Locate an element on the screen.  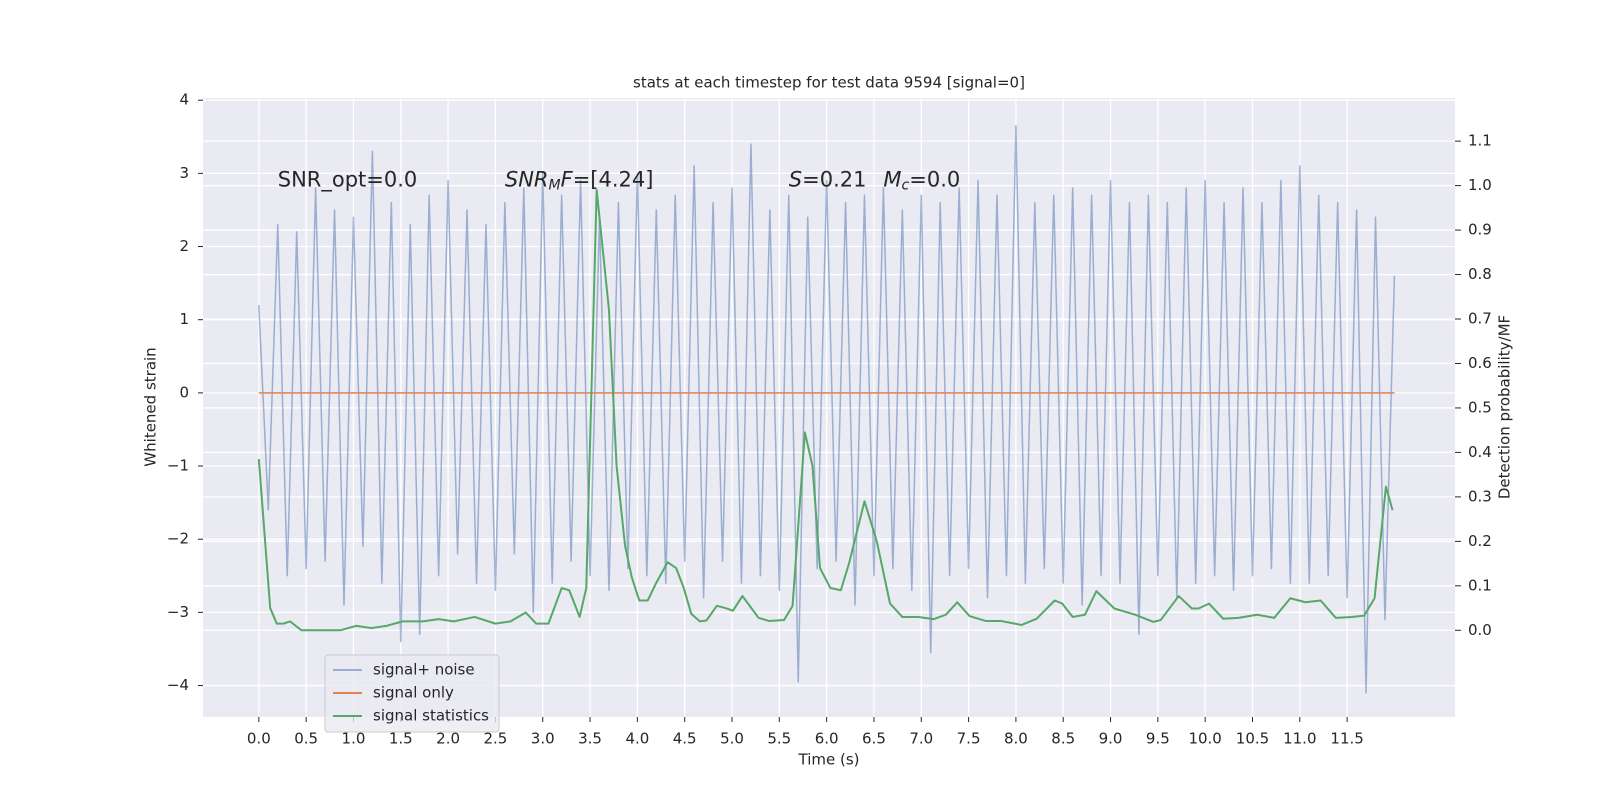
legend-label: signal+ noise is located at coordinates (424, 670).